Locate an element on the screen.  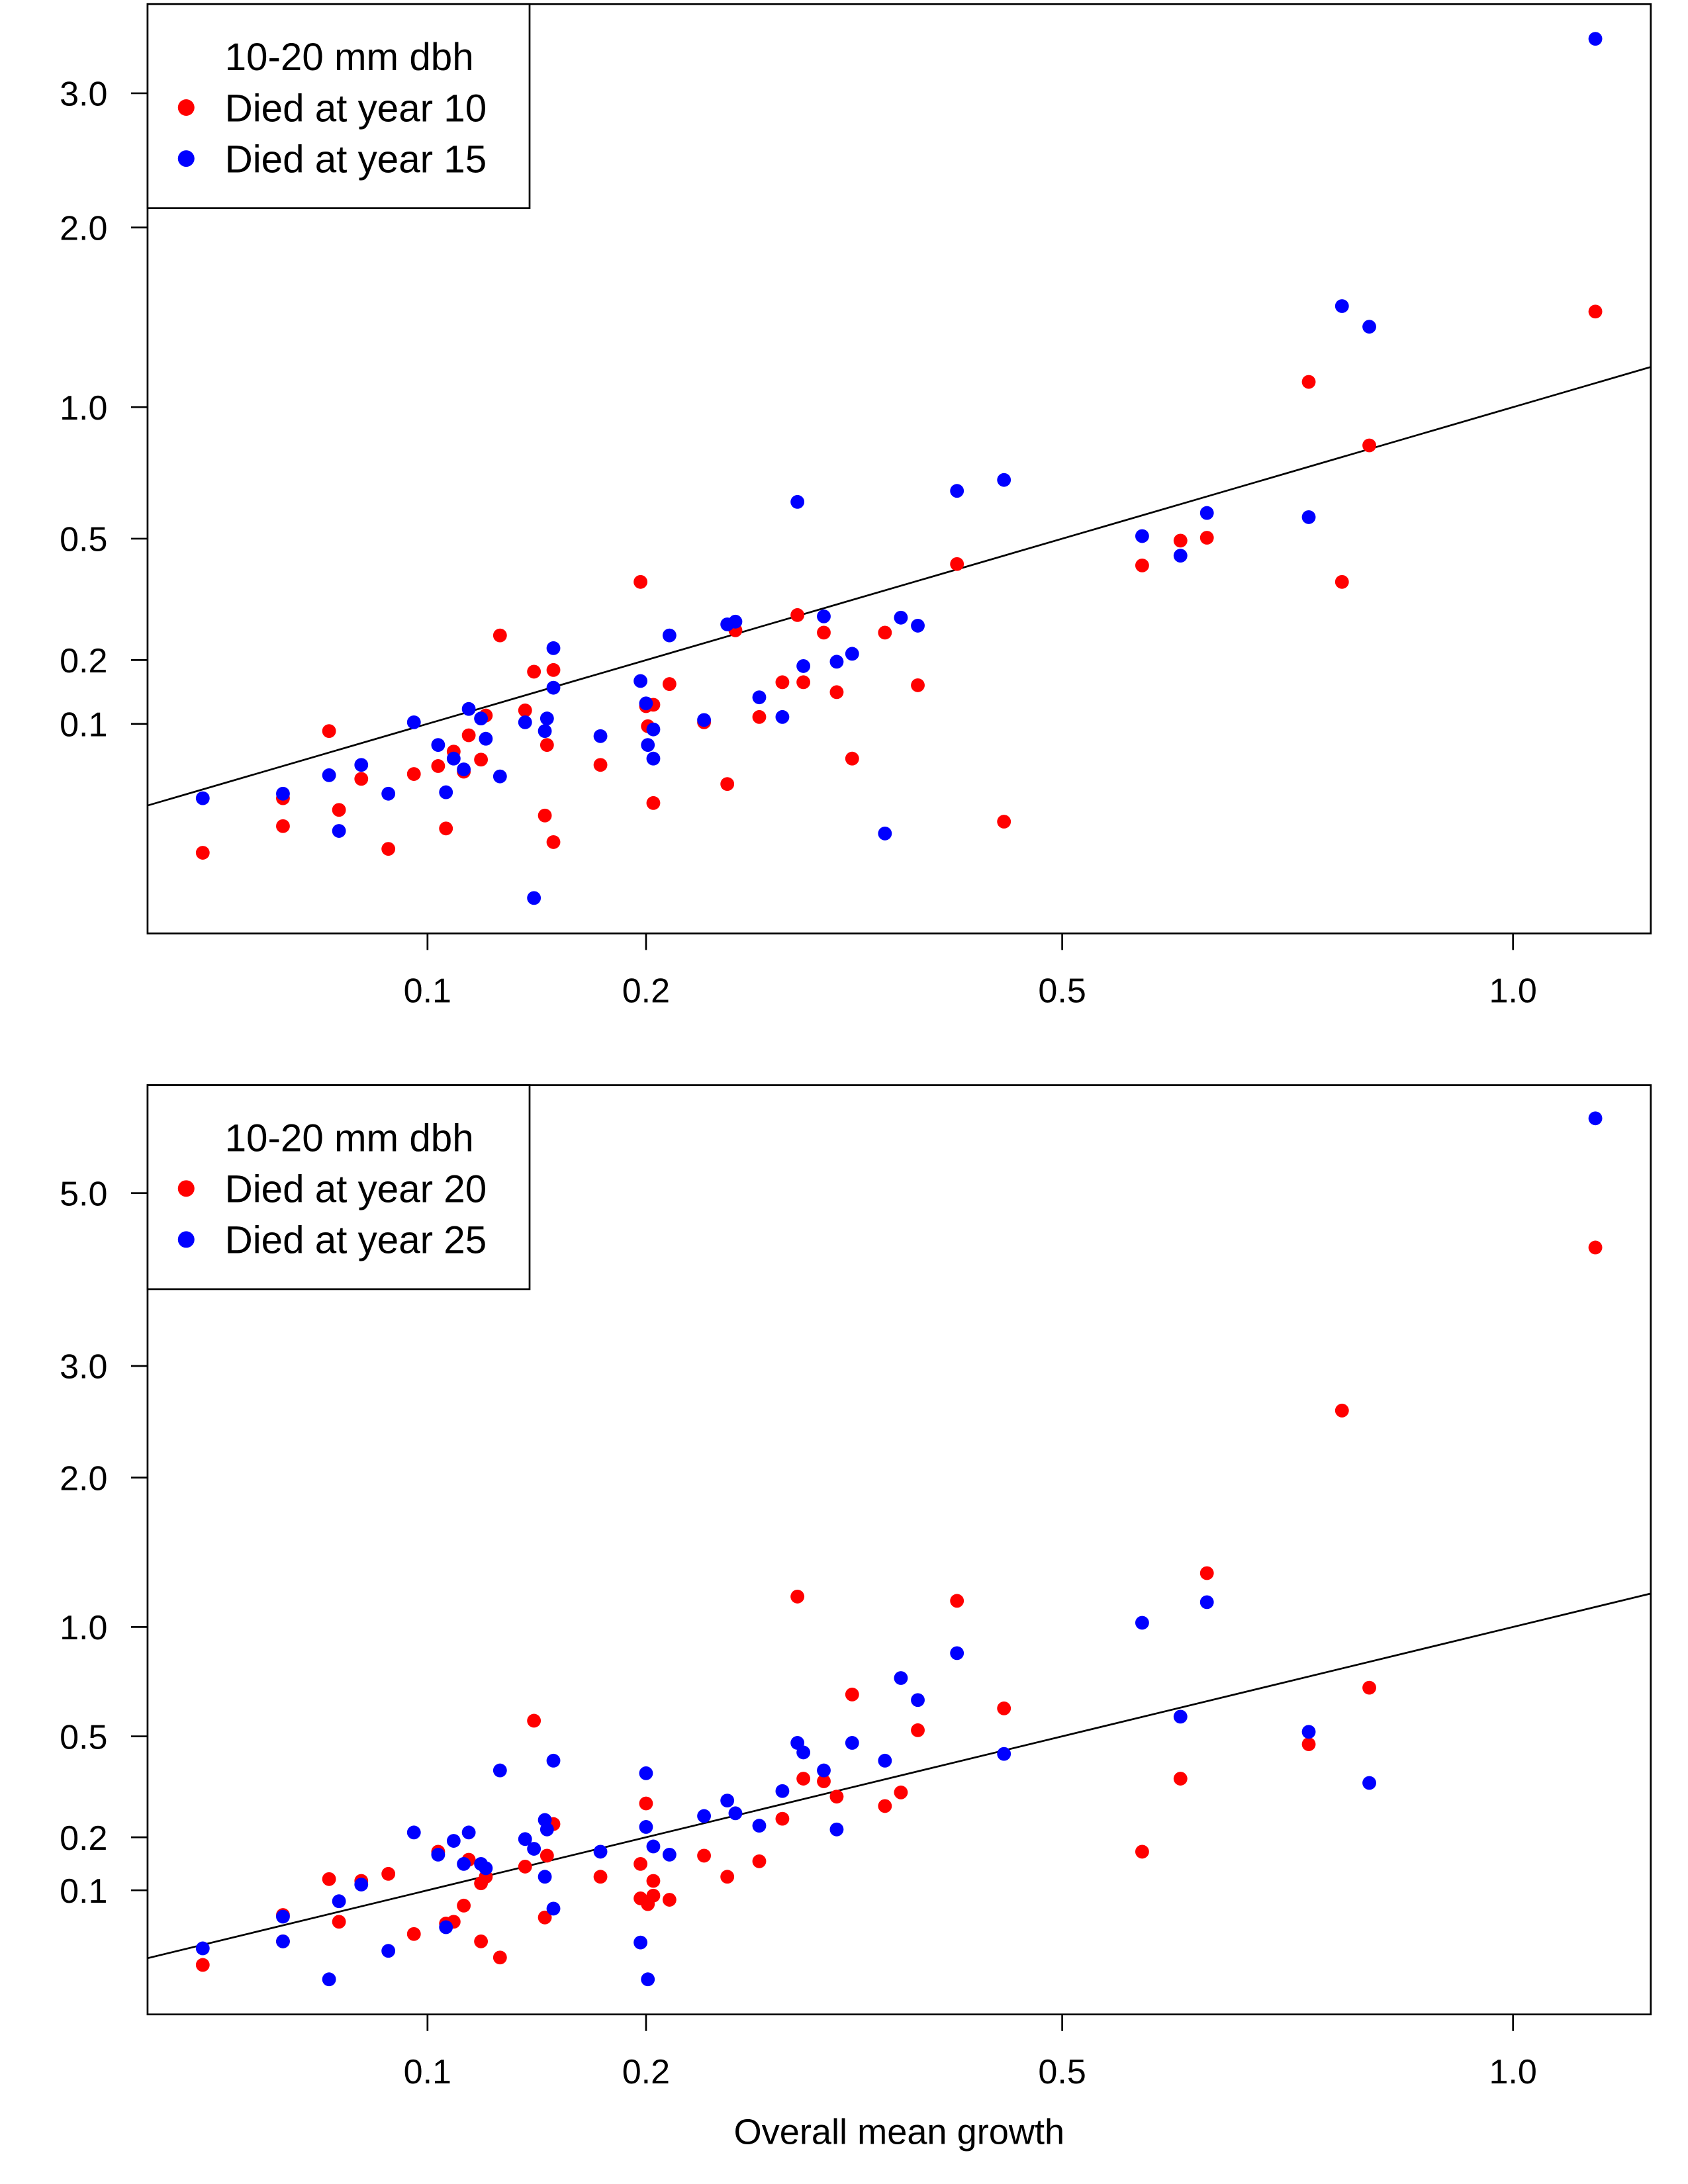
legend-marker is located at coordinates (186, 1240).